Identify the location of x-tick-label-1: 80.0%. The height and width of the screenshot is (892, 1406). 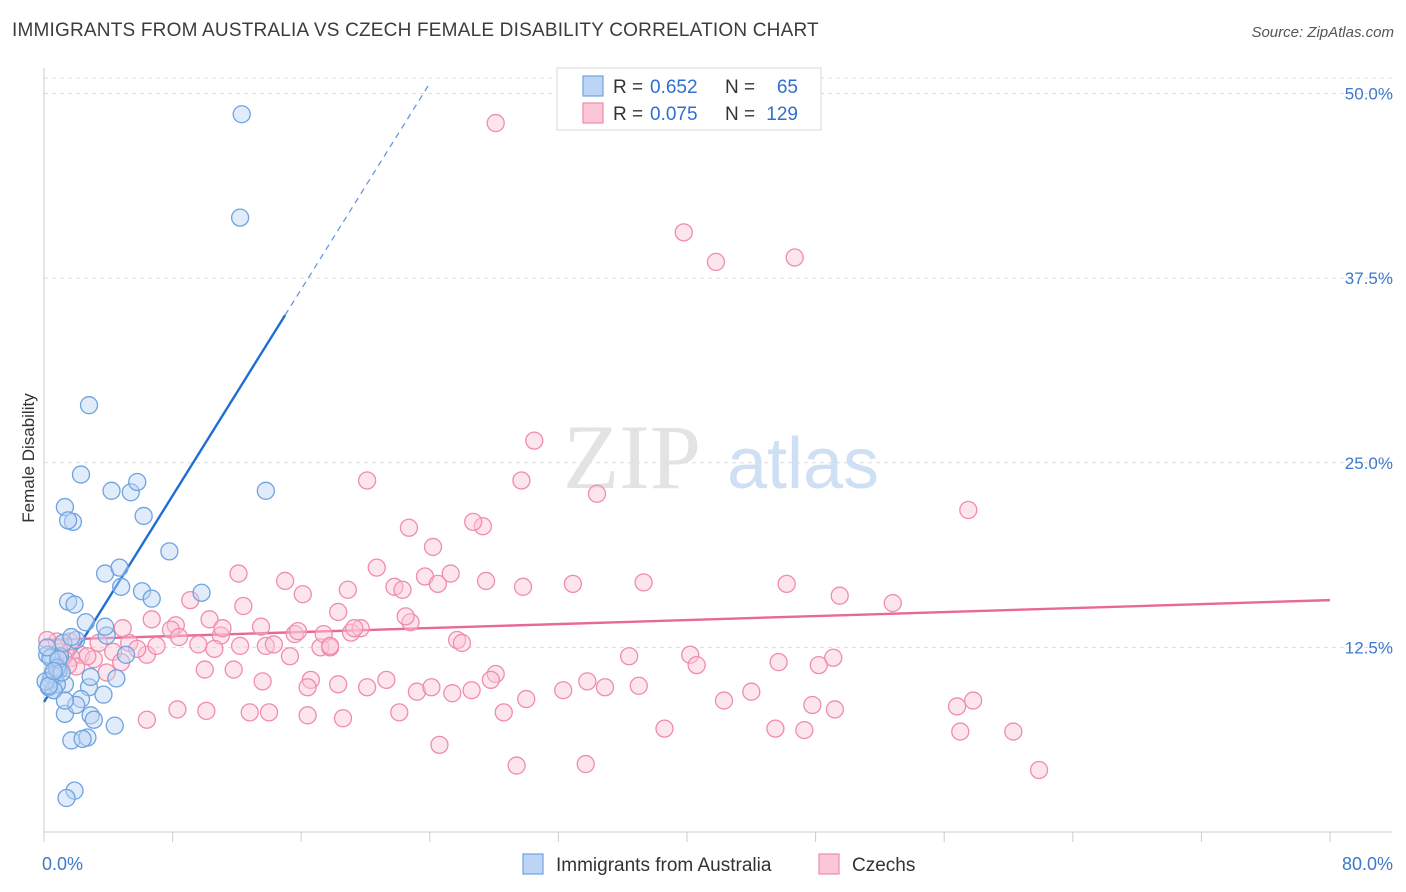
(1367, 864).